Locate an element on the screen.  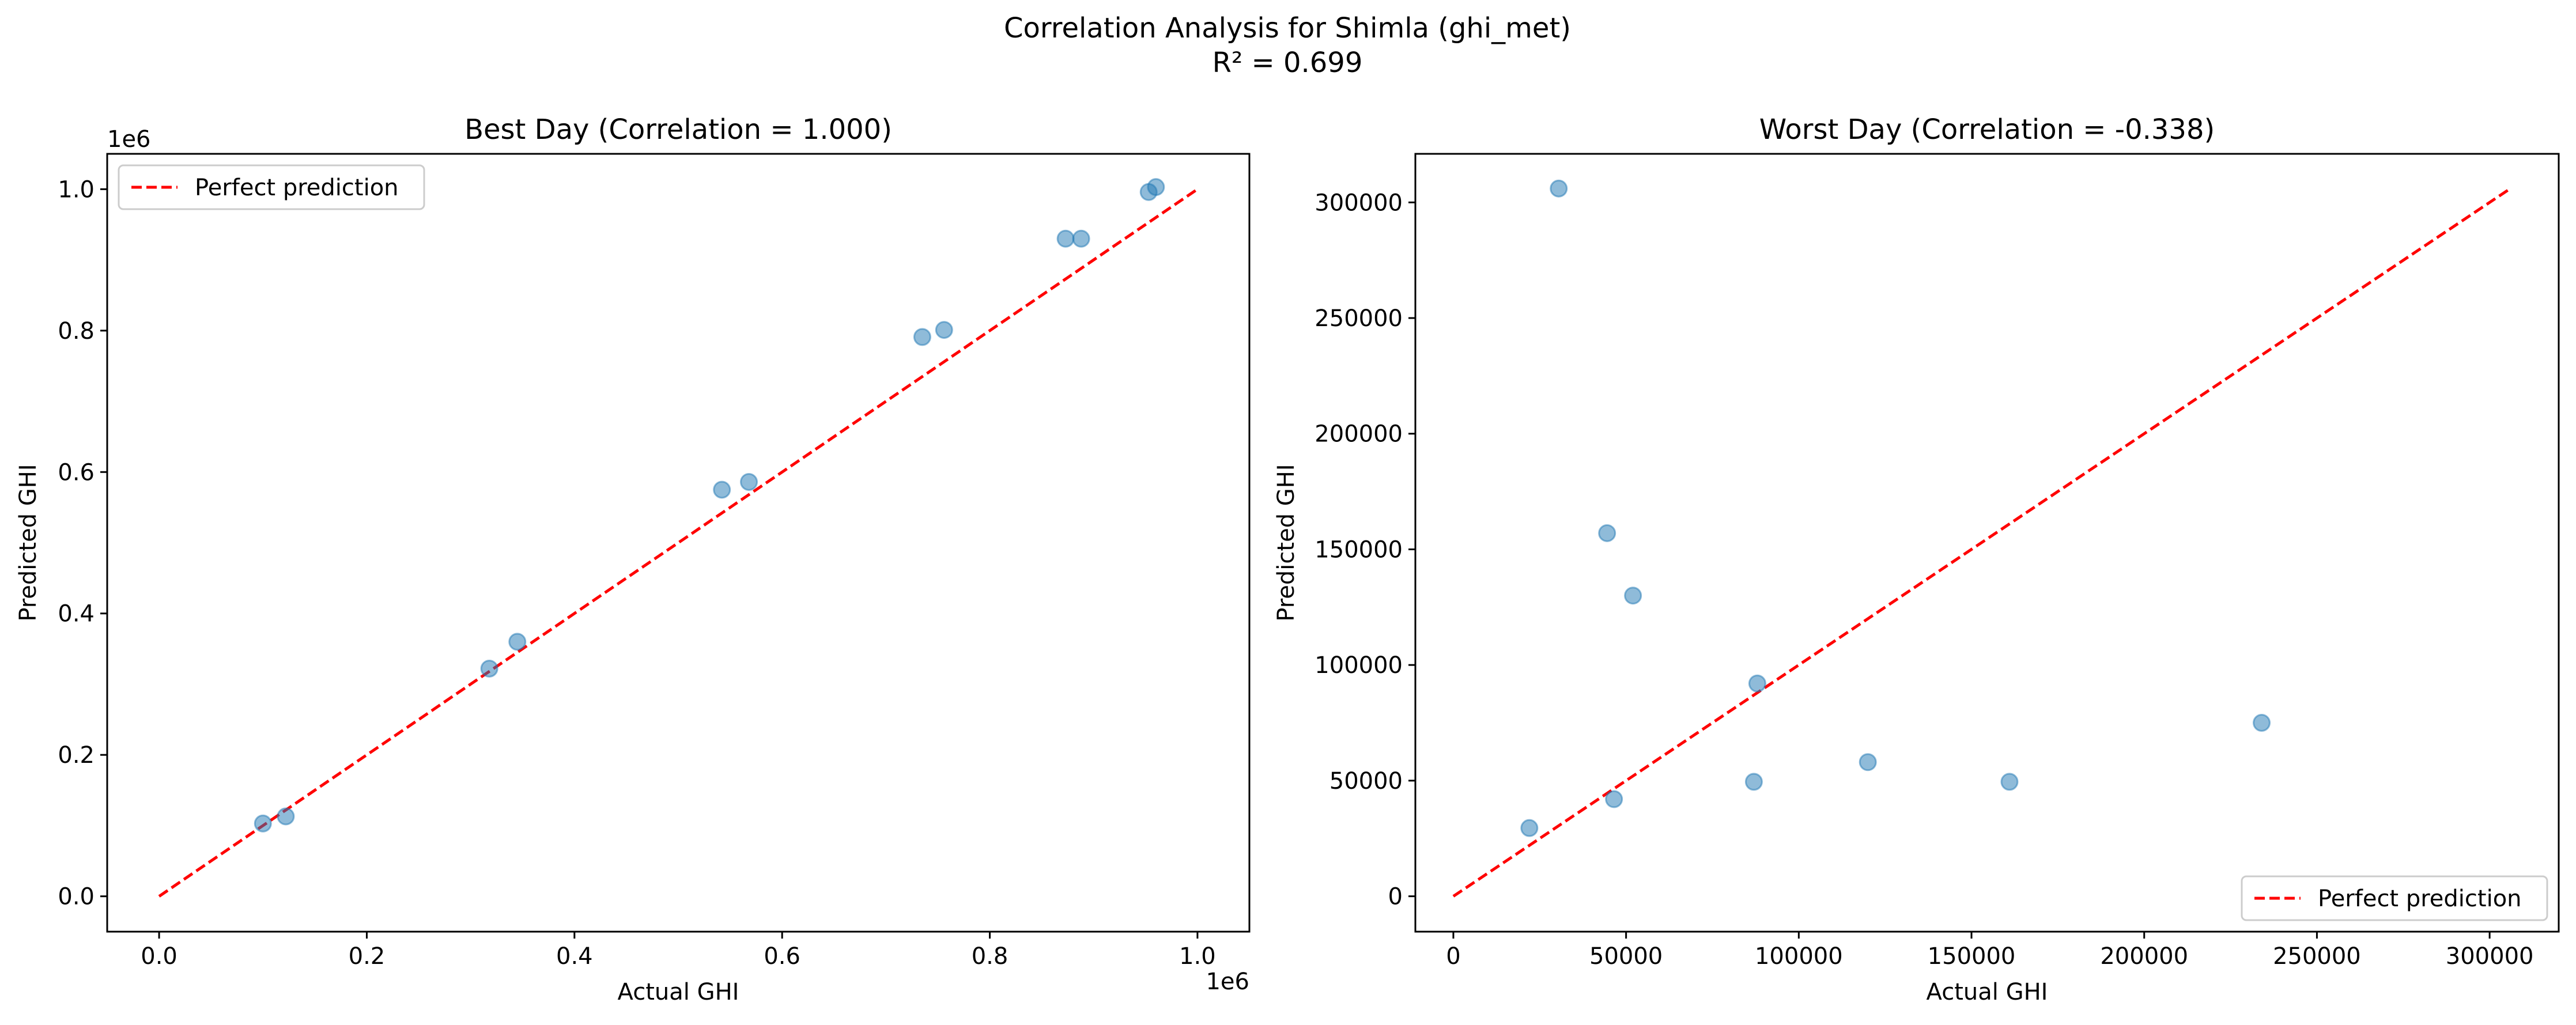
worst-x-tick-label: 50000 is located at coordinates (1626, 956).